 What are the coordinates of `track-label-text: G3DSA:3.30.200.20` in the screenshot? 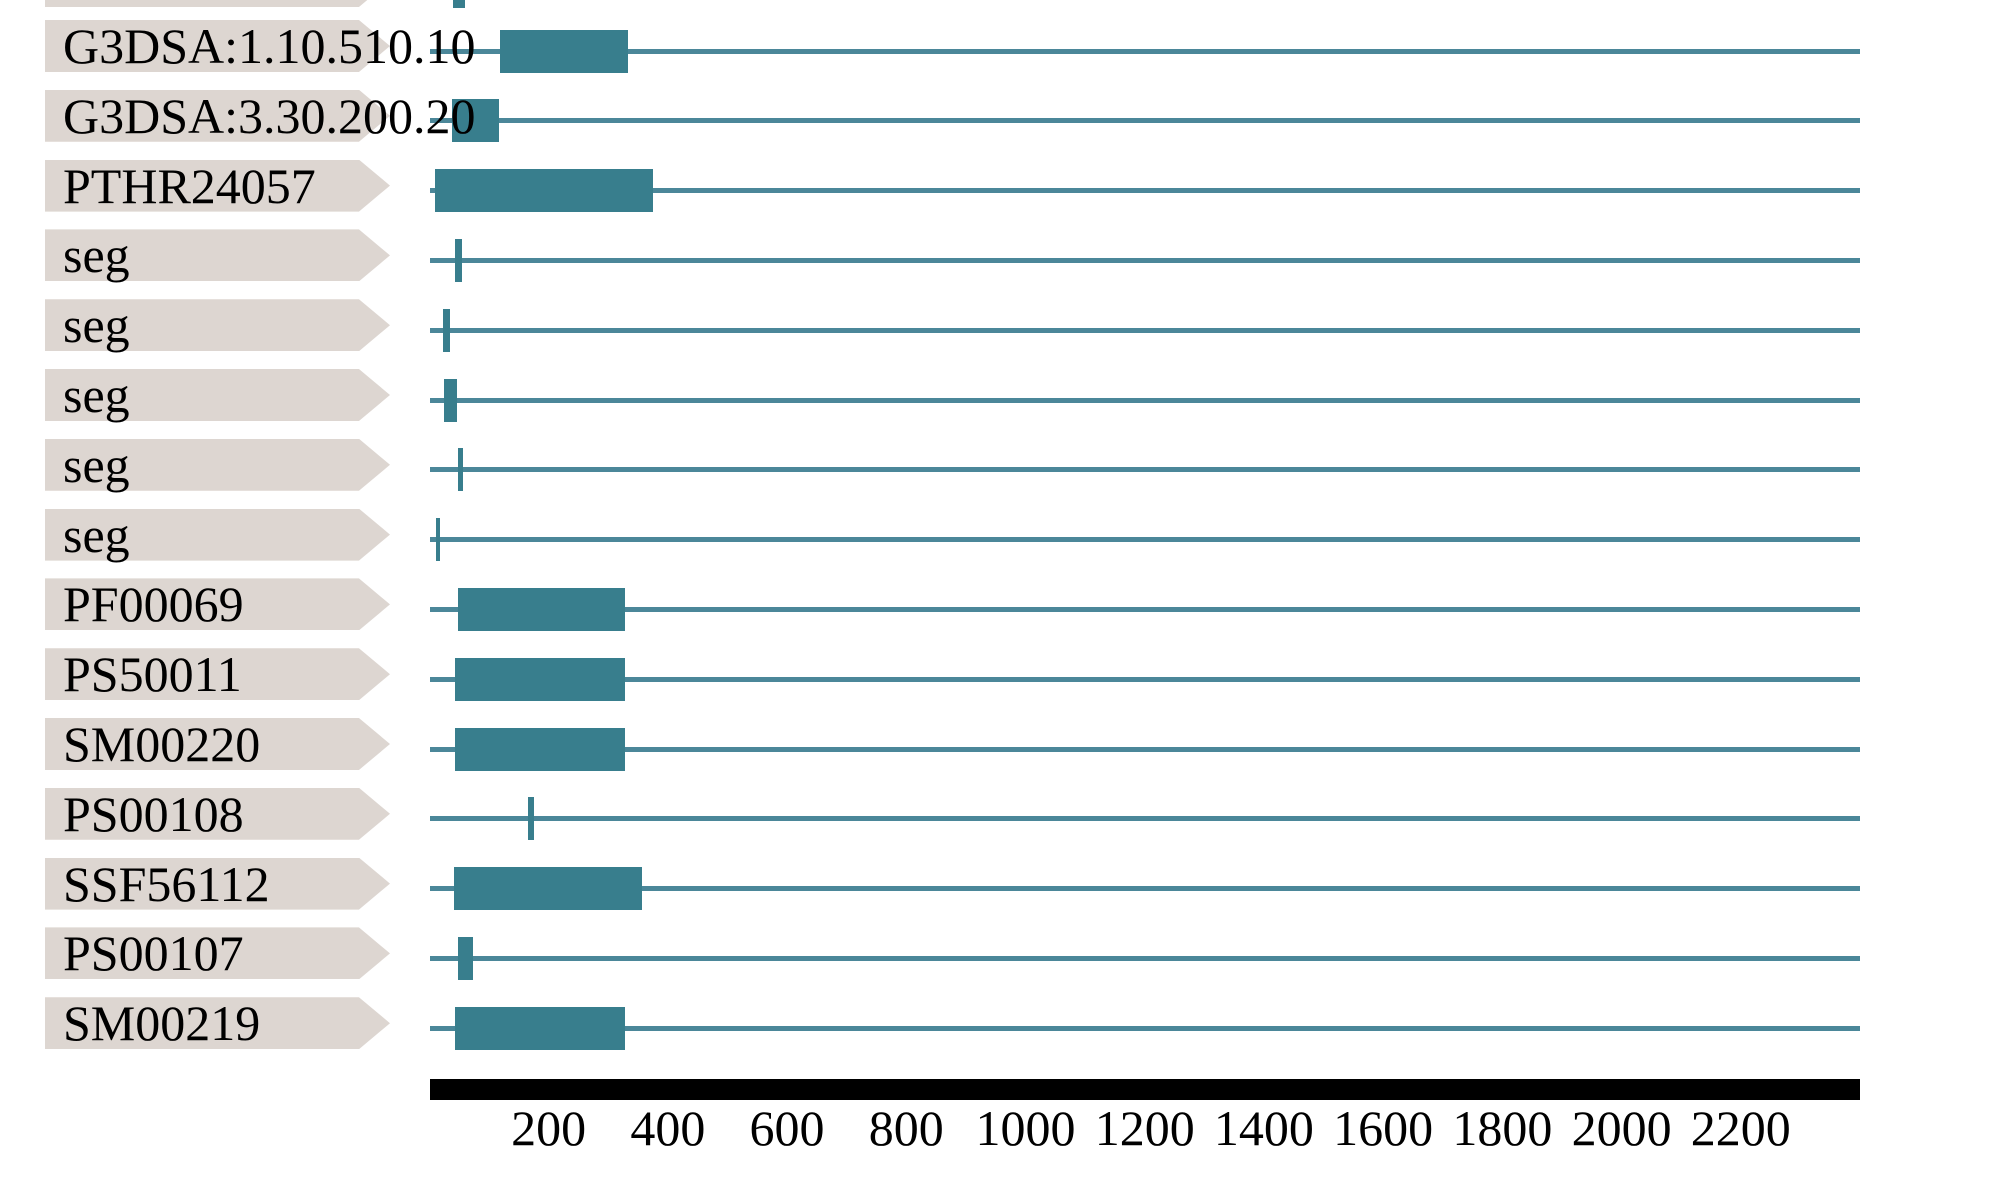 It's located at (269, 115).